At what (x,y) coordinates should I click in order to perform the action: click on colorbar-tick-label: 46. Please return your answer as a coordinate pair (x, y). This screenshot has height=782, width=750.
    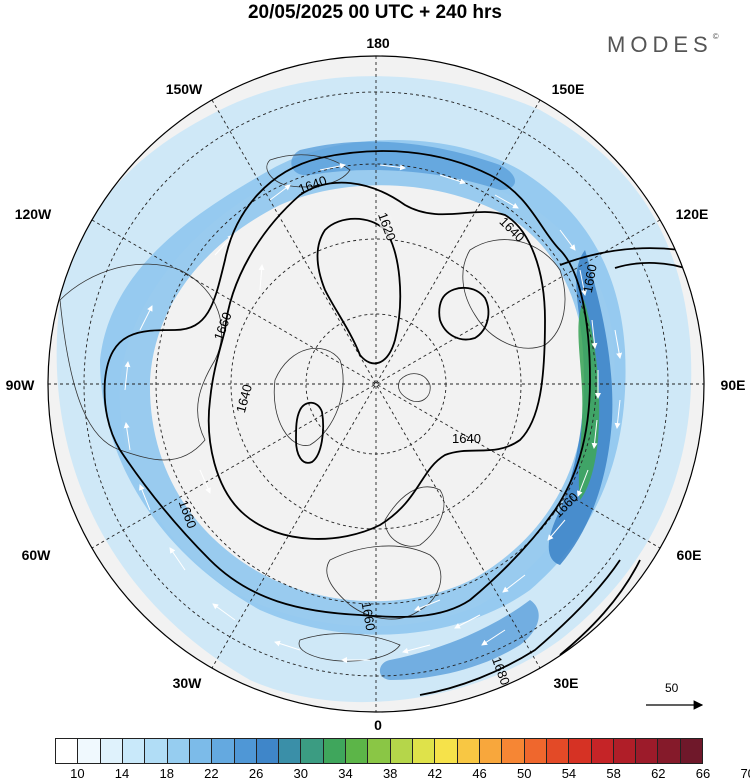
    Looking at the image, I should click on (479, 773).